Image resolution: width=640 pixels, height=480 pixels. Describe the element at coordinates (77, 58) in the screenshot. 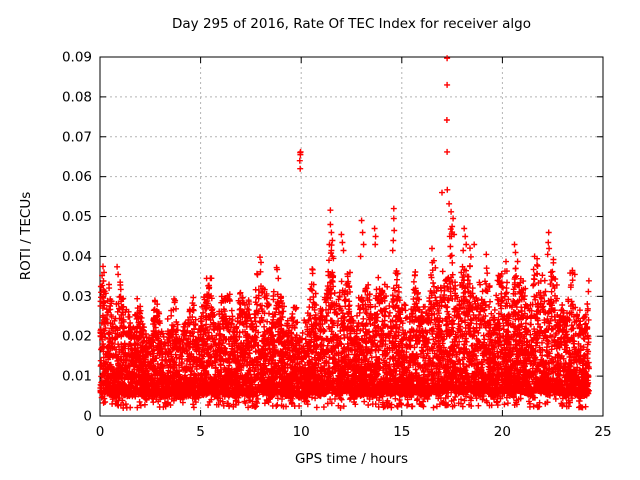

I see `y-tick-label: 0.09` at that location.